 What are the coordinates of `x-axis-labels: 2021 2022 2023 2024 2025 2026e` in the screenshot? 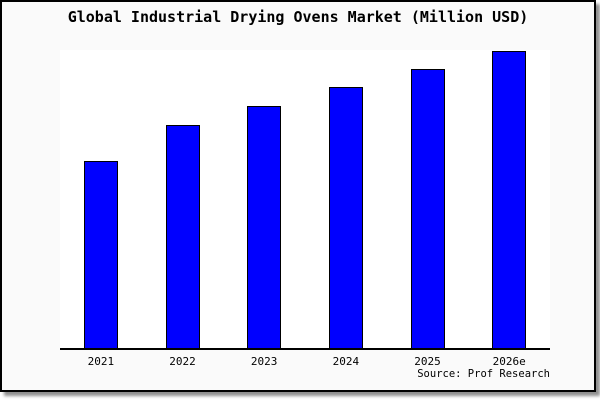 It's located at (305, 361).